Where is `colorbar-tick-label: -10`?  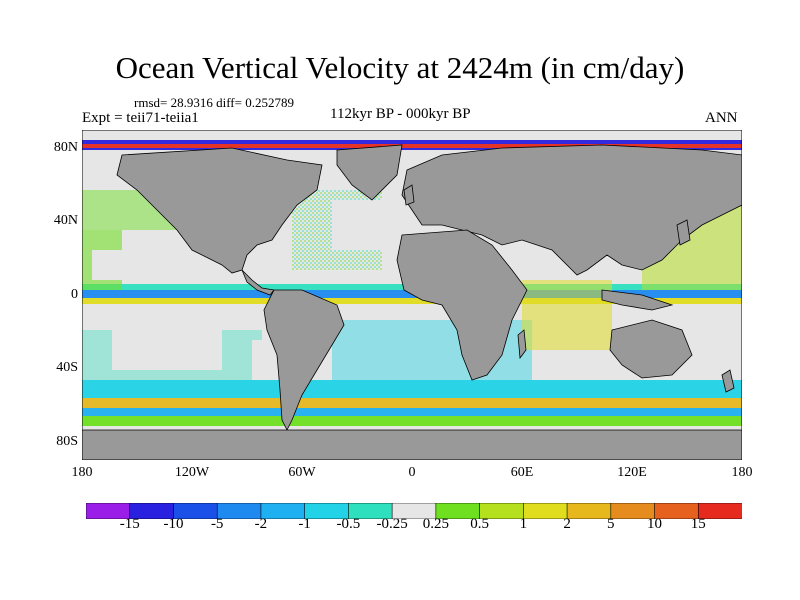
colorbar-tick-label: -10 is located at coordinates (173, 524).